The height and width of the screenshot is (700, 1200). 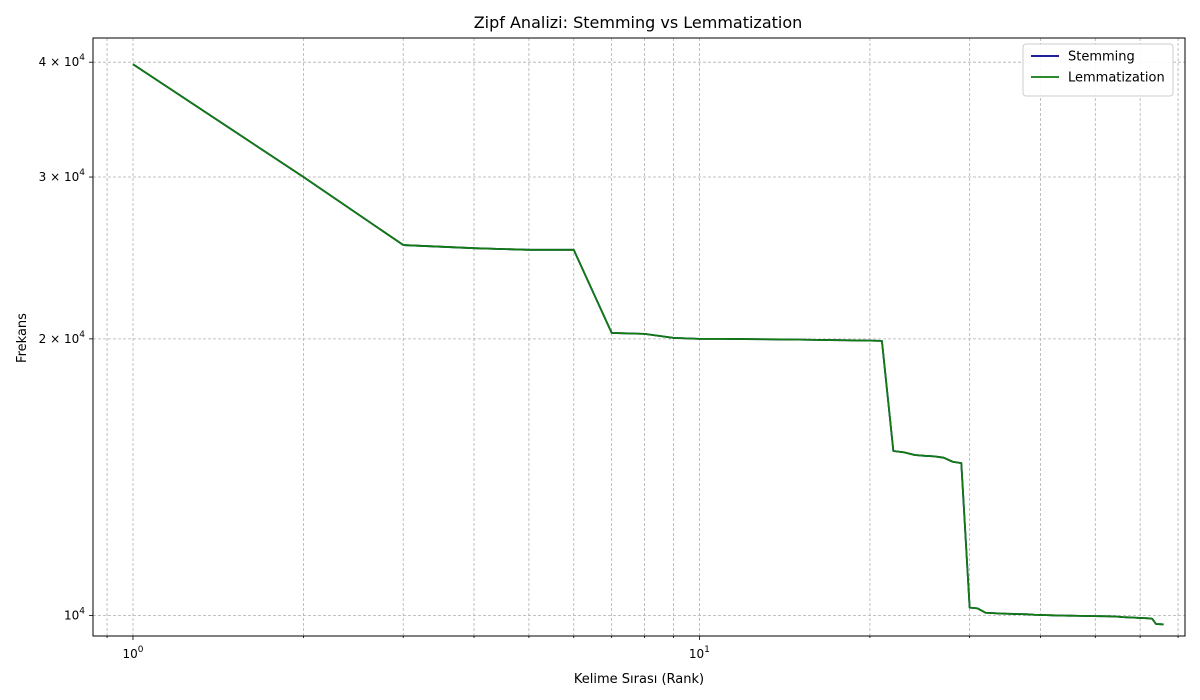 I want to click on legend-label-lemmatization: Lemmatization, so click(x=1116, y=78).